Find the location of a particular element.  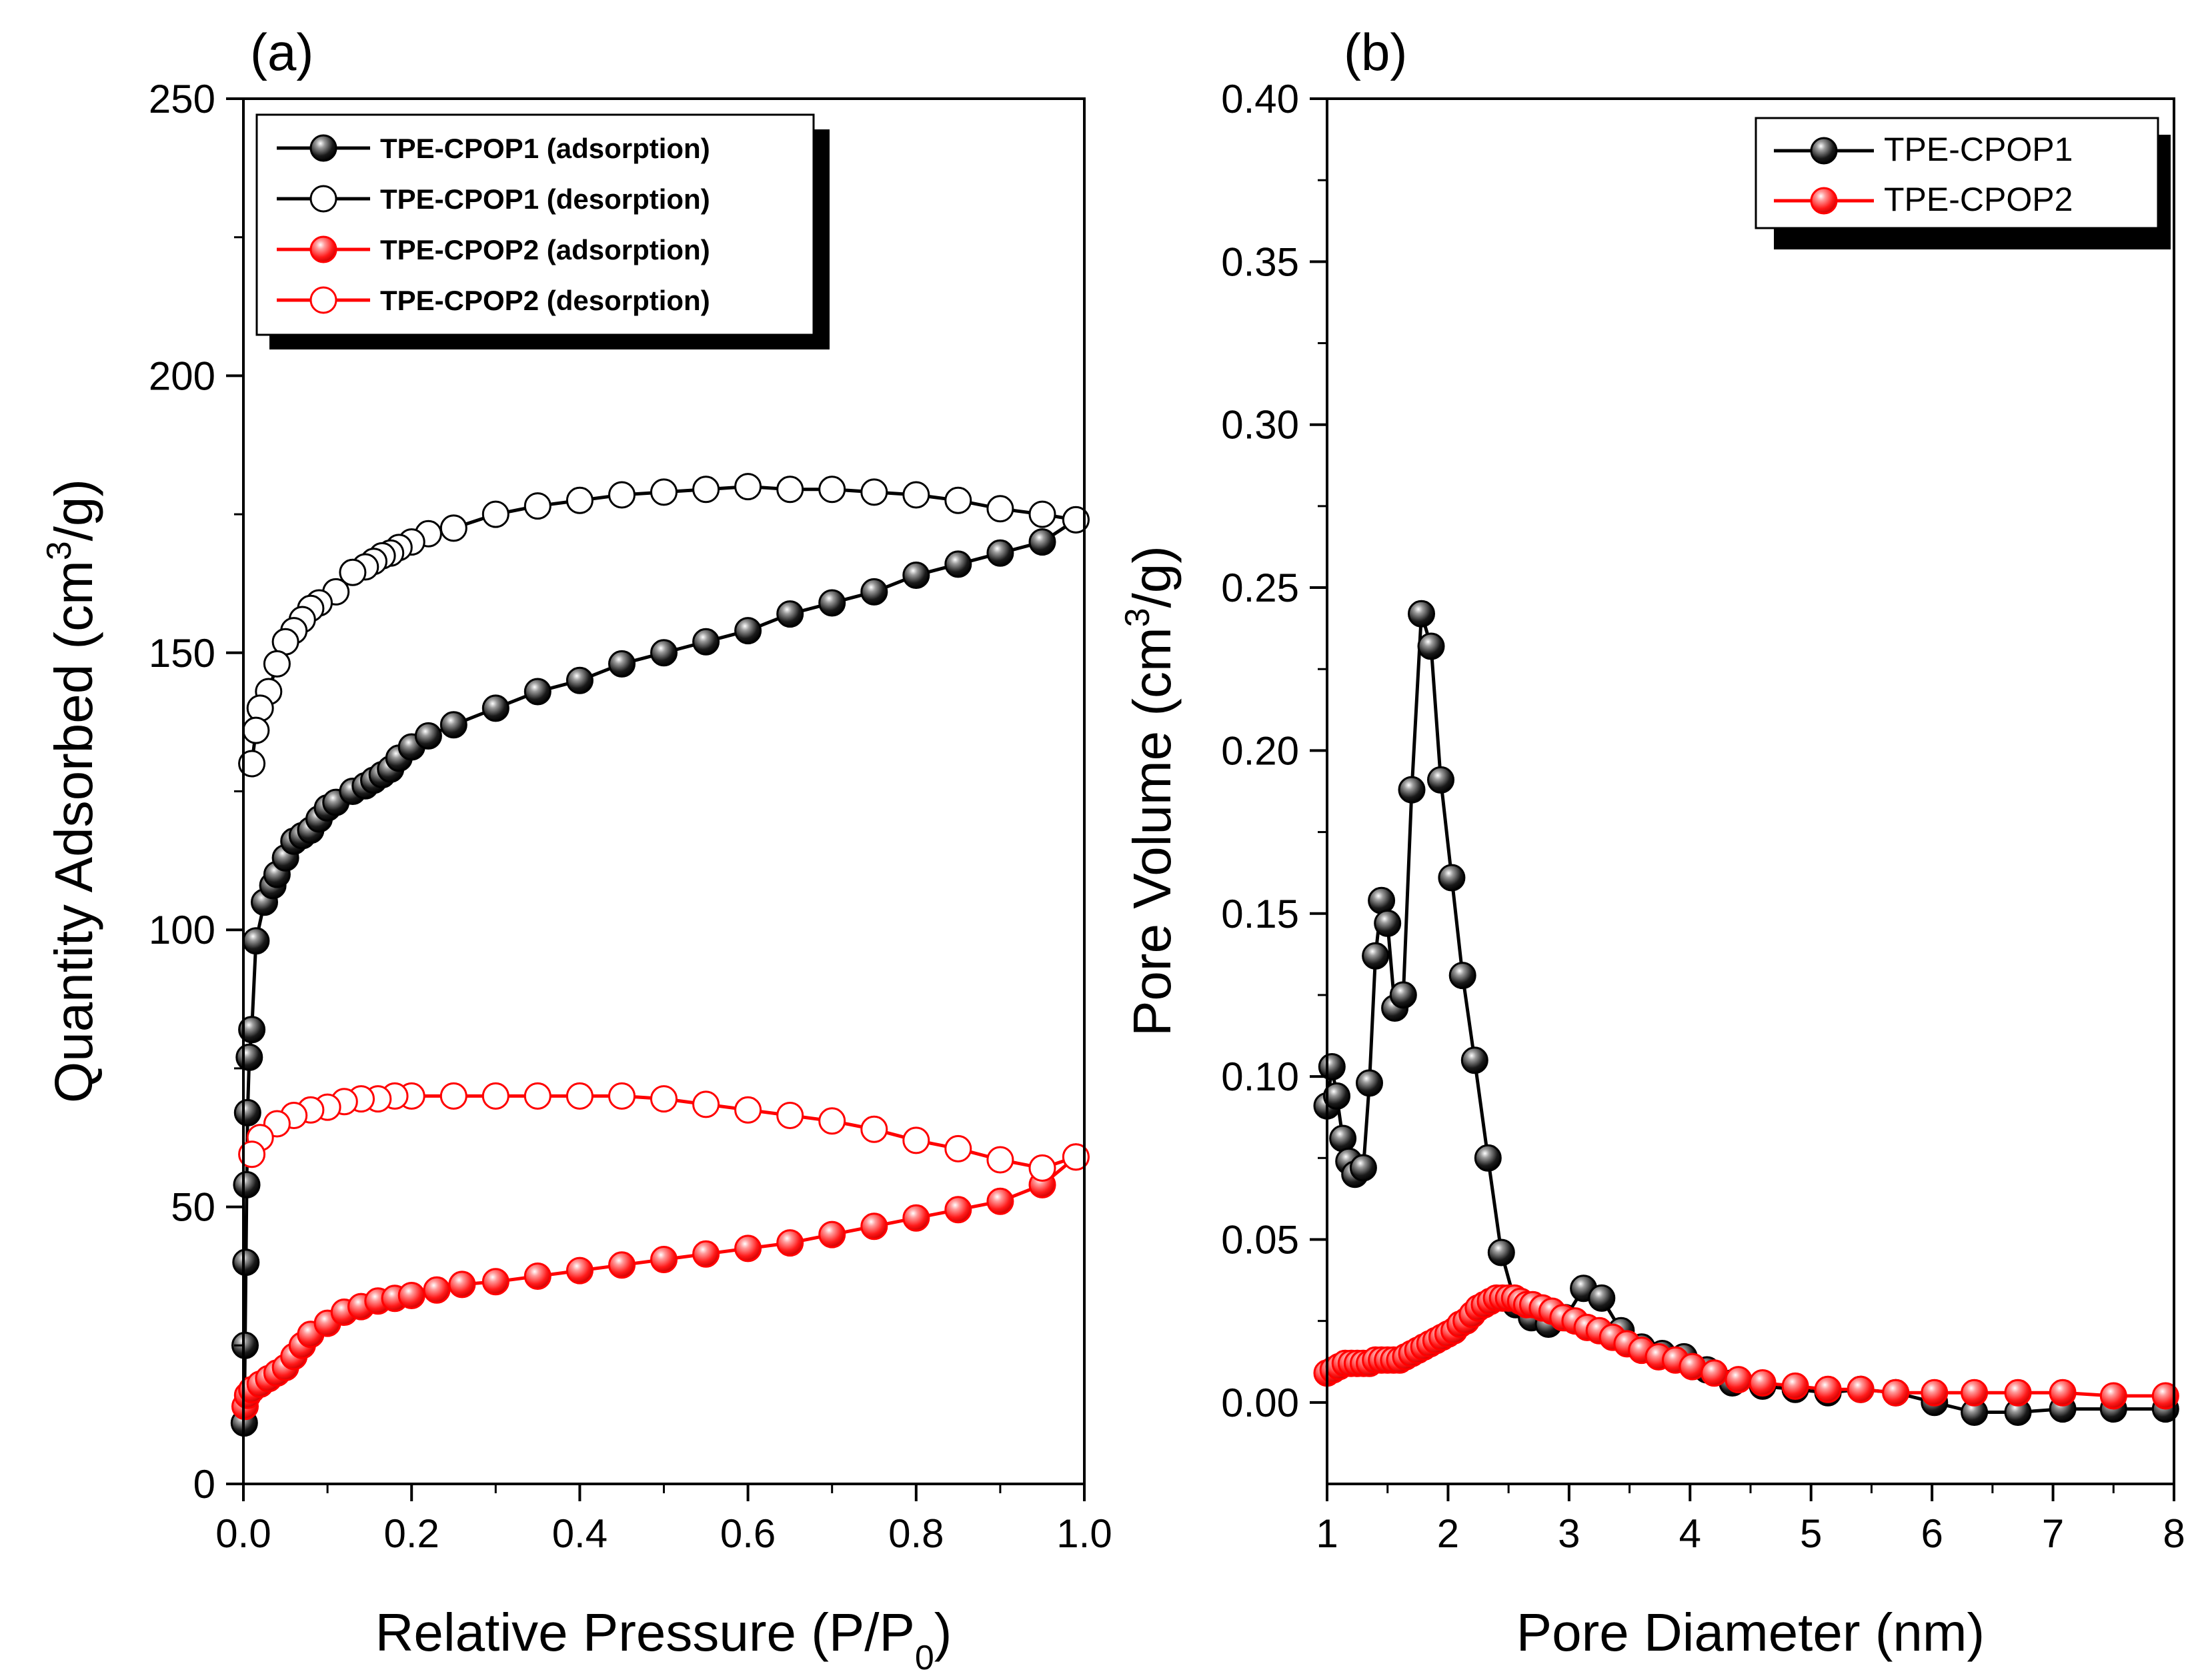

panel-a-legend-box is located at coordinates (535, 224).